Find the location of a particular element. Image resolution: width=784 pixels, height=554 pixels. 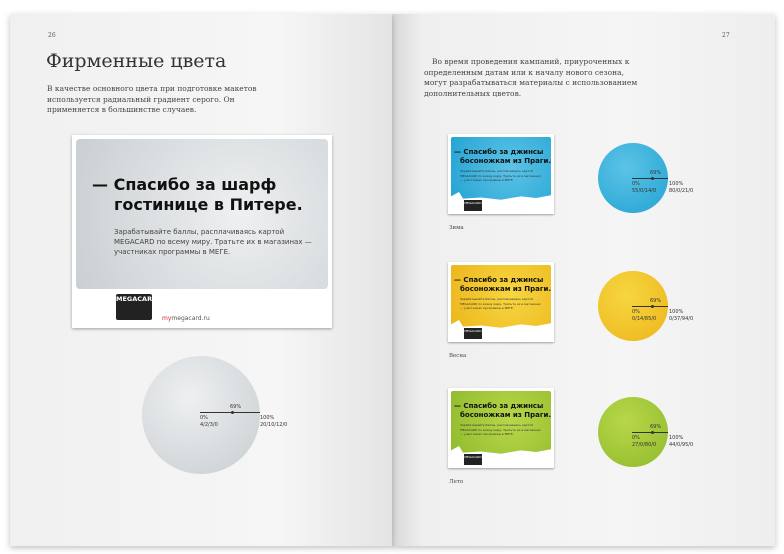

poster-headline: — Спасибо за шарф гостинице в Питере. is located at coordinates (197, 195).